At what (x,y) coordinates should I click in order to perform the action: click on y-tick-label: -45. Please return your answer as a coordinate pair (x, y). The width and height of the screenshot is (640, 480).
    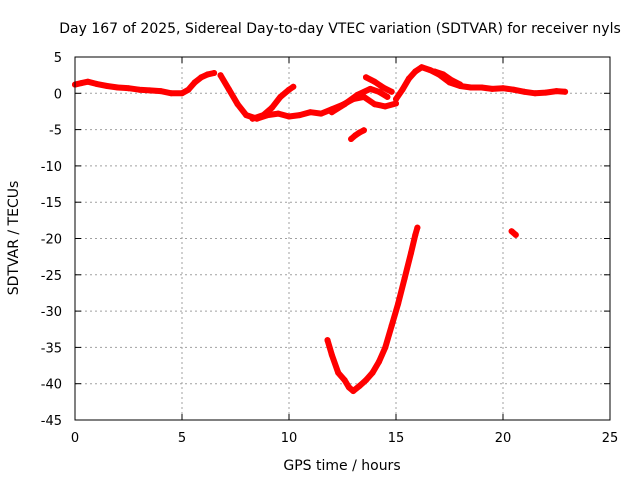
    Looking at the image, I should click on (51, 421).